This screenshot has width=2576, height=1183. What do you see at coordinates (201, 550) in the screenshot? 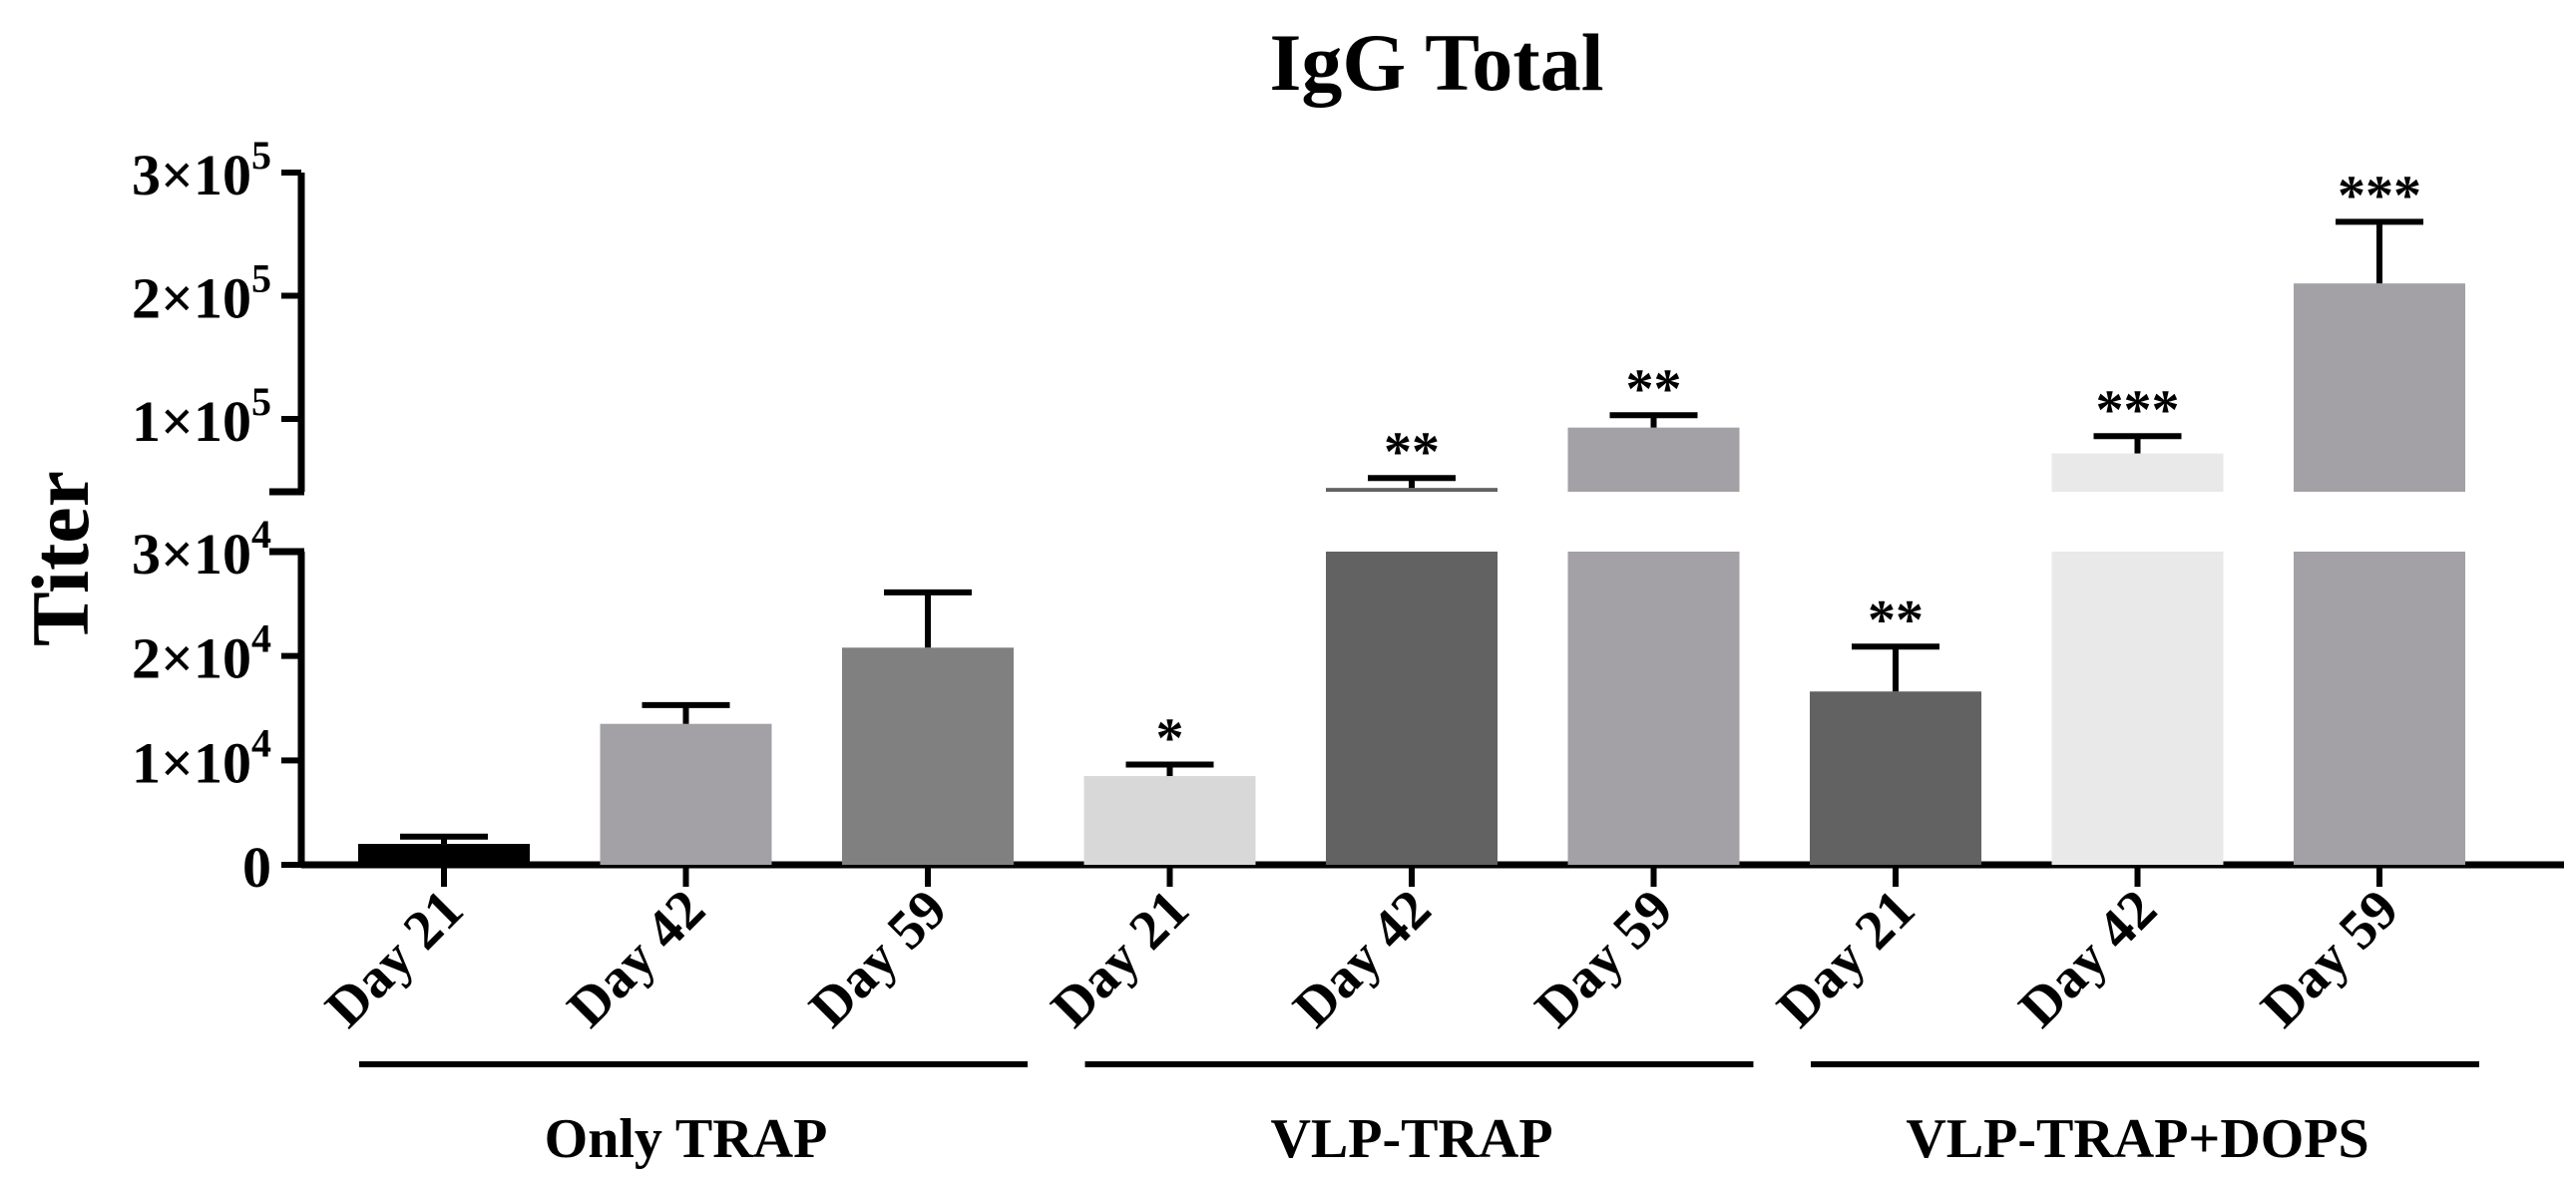
I see `y-tick-lower-3-label: 3×10⁴` at bounding box center [201, 550].